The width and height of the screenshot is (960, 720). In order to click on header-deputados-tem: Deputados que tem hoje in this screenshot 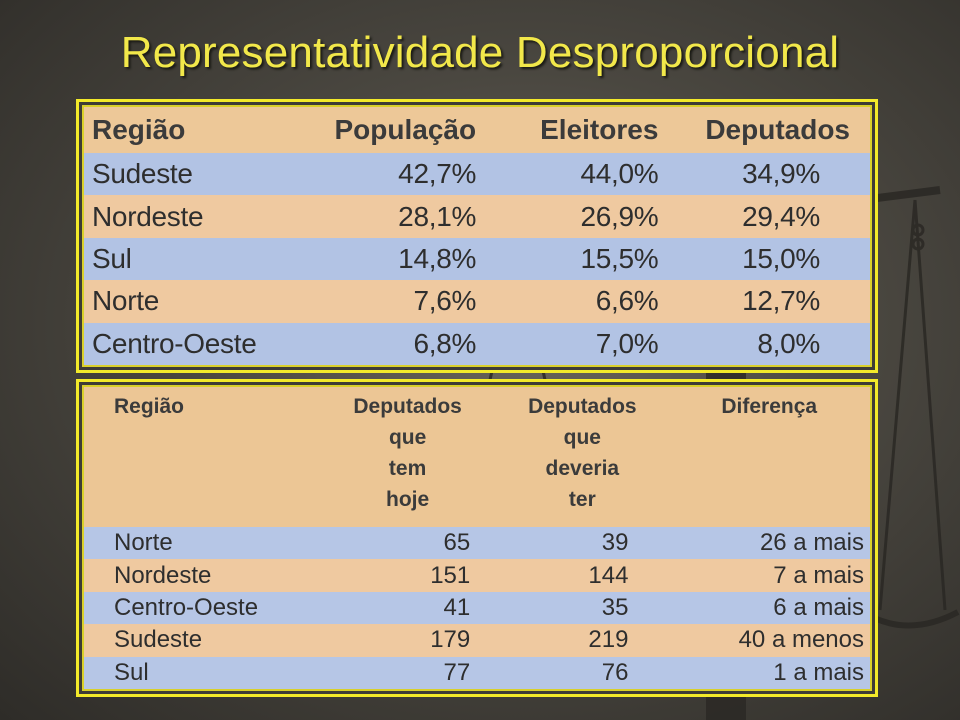, I will do `click(407, 457)`.